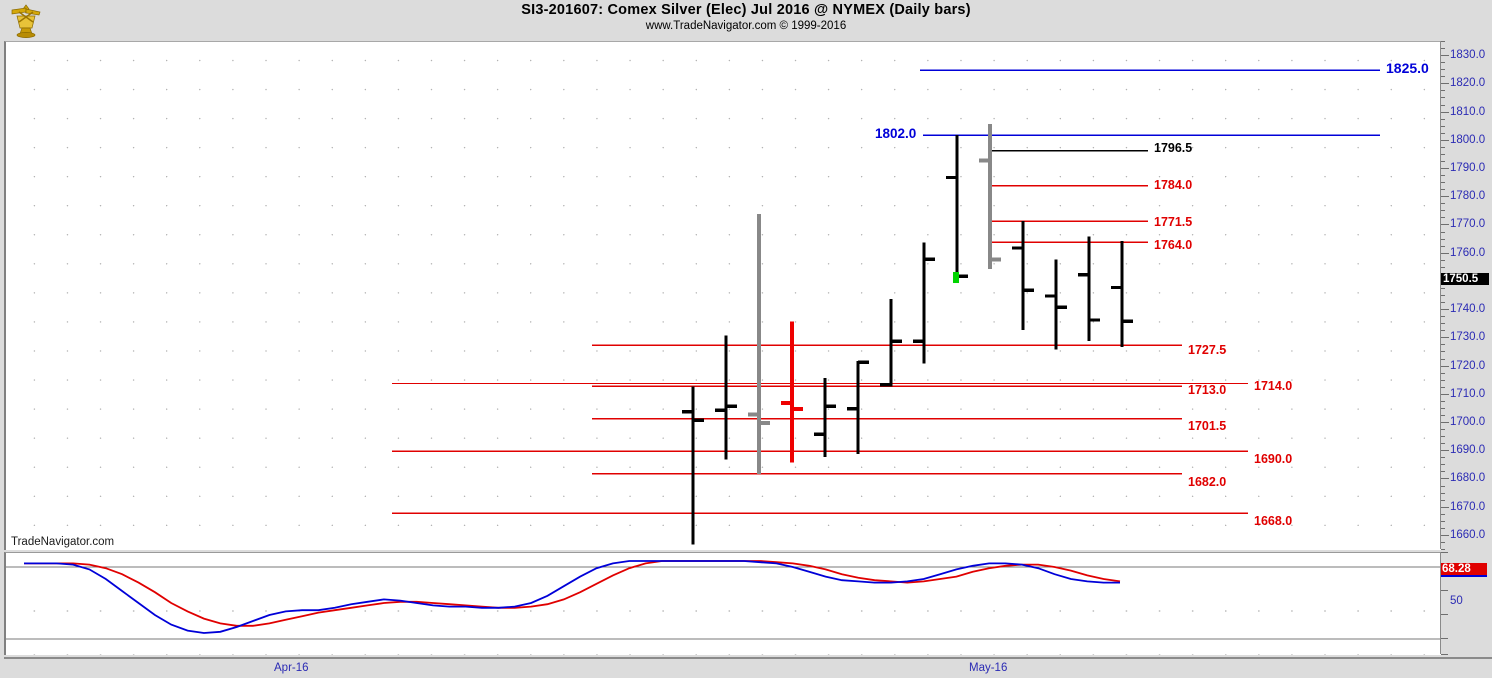 This screenshot has width=1492, height=678. I want to click on price-level-label: 1802.0, so click(896, 133).